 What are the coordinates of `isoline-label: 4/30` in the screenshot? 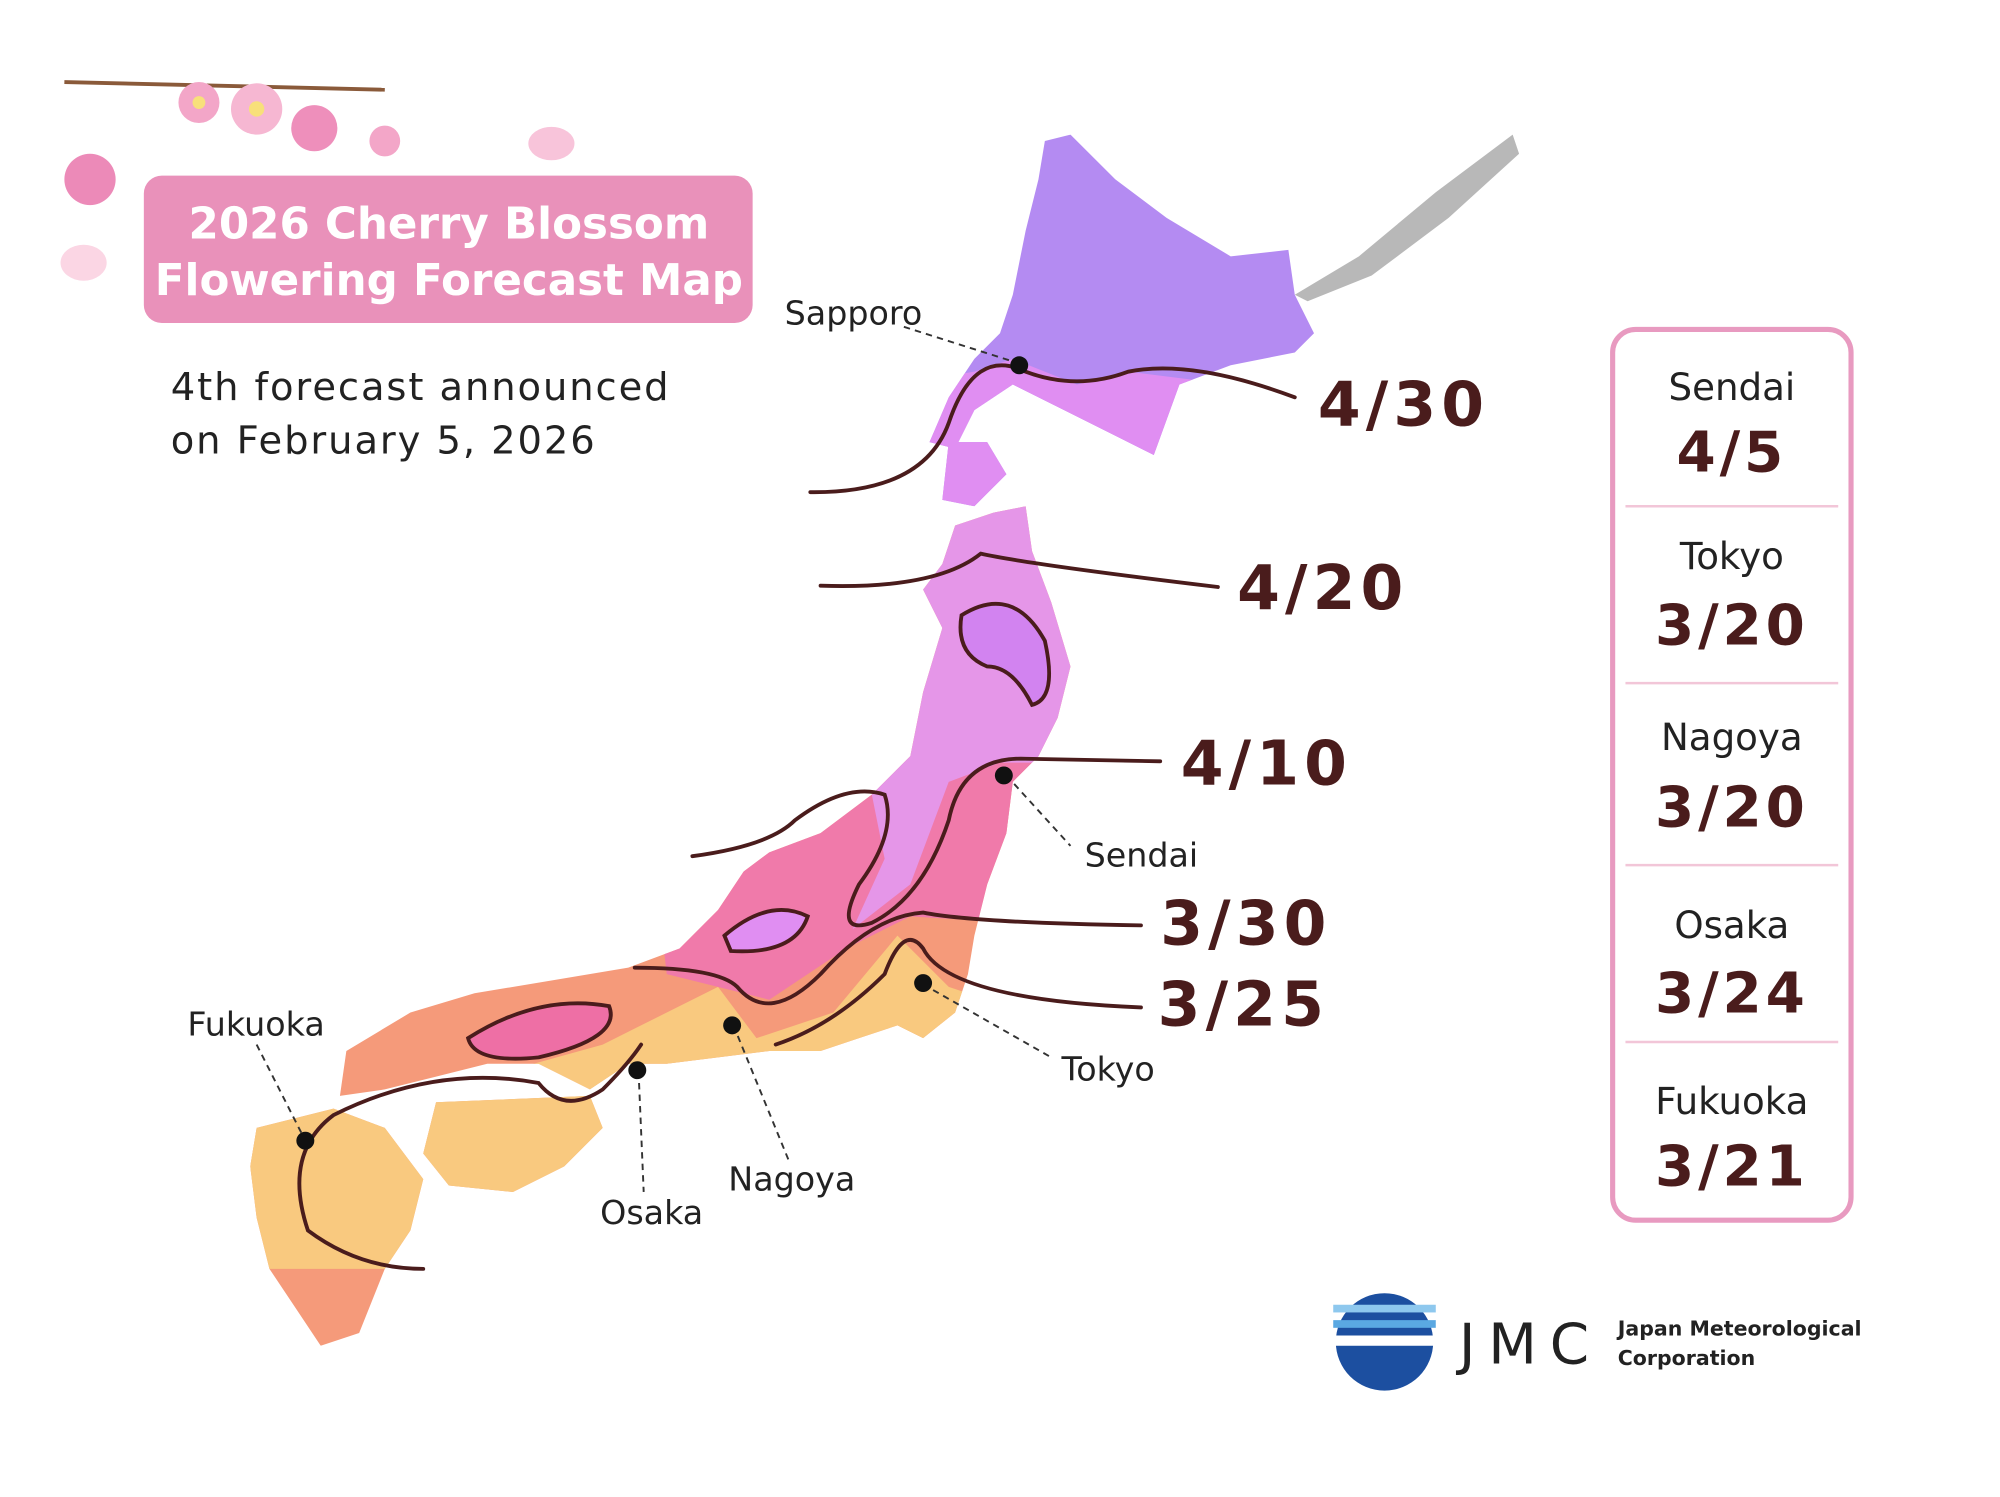 It's located at (1403, 405).